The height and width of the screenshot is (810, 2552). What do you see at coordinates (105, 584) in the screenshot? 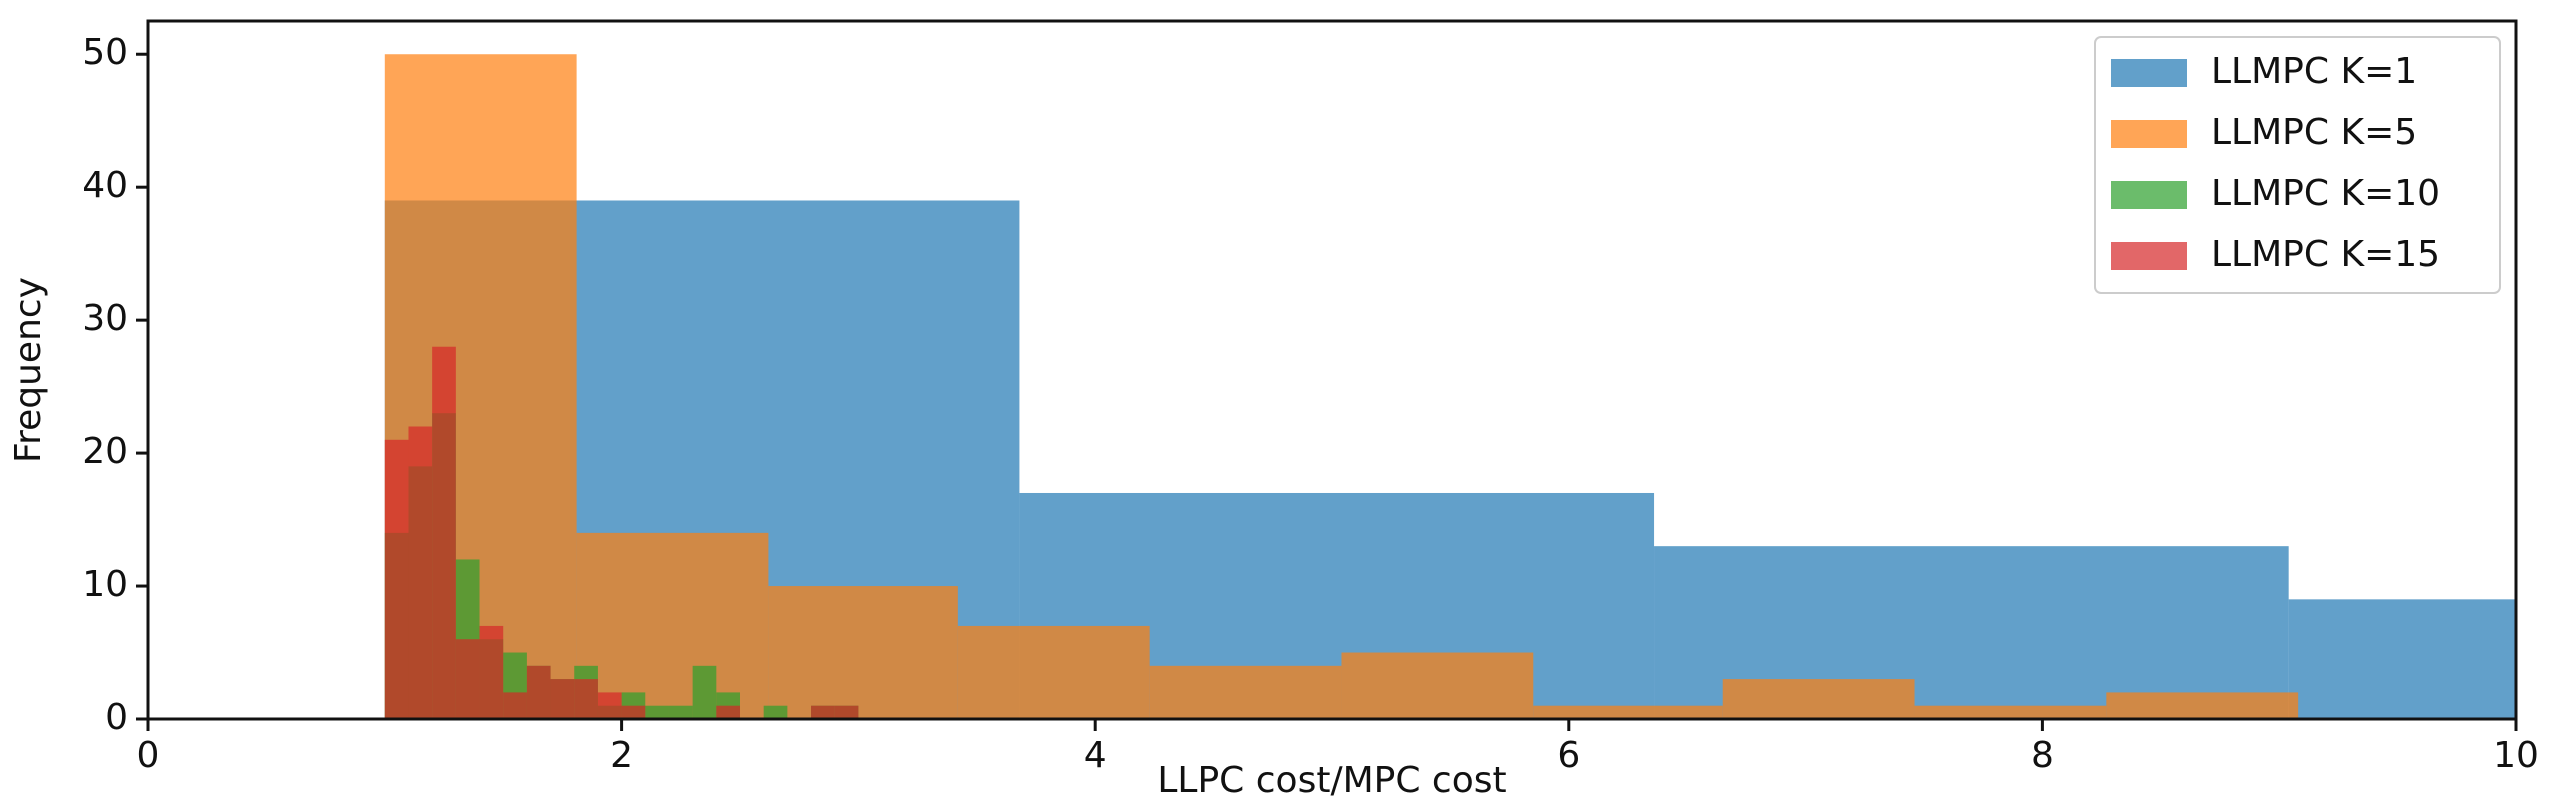
I see `y-tick-label: 10` at bounding box center [105, 584].